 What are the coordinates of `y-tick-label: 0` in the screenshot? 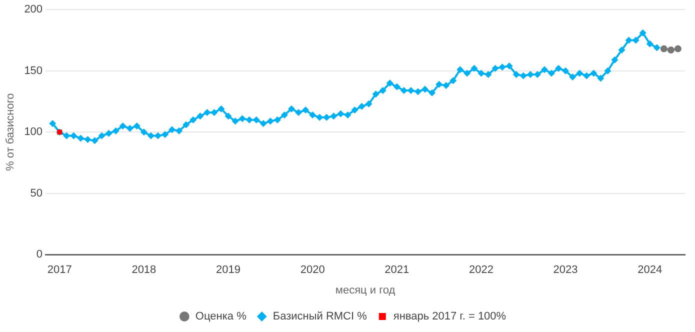 It's located at (39, 254).